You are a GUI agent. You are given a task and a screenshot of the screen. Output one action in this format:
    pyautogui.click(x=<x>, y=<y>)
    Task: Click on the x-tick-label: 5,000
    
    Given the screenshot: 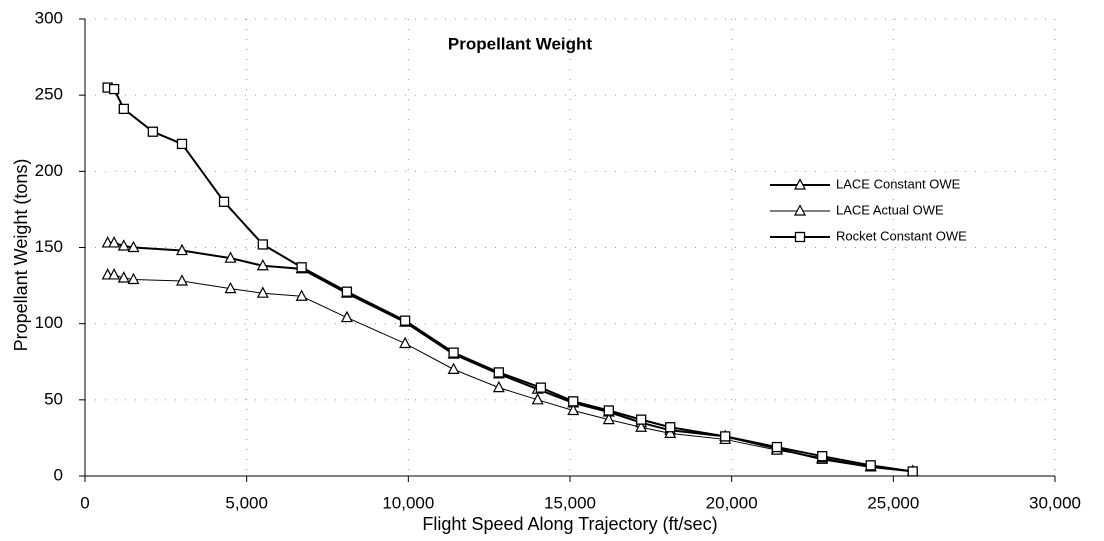 What is the action you would take?
    pyautogui.click(x=246, y=502)
    